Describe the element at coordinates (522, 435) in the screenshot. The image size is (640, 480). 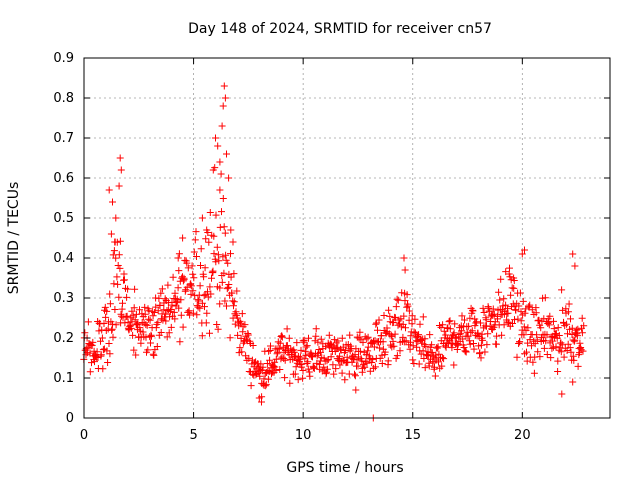
I see `x-tick-label: 20` at that location.